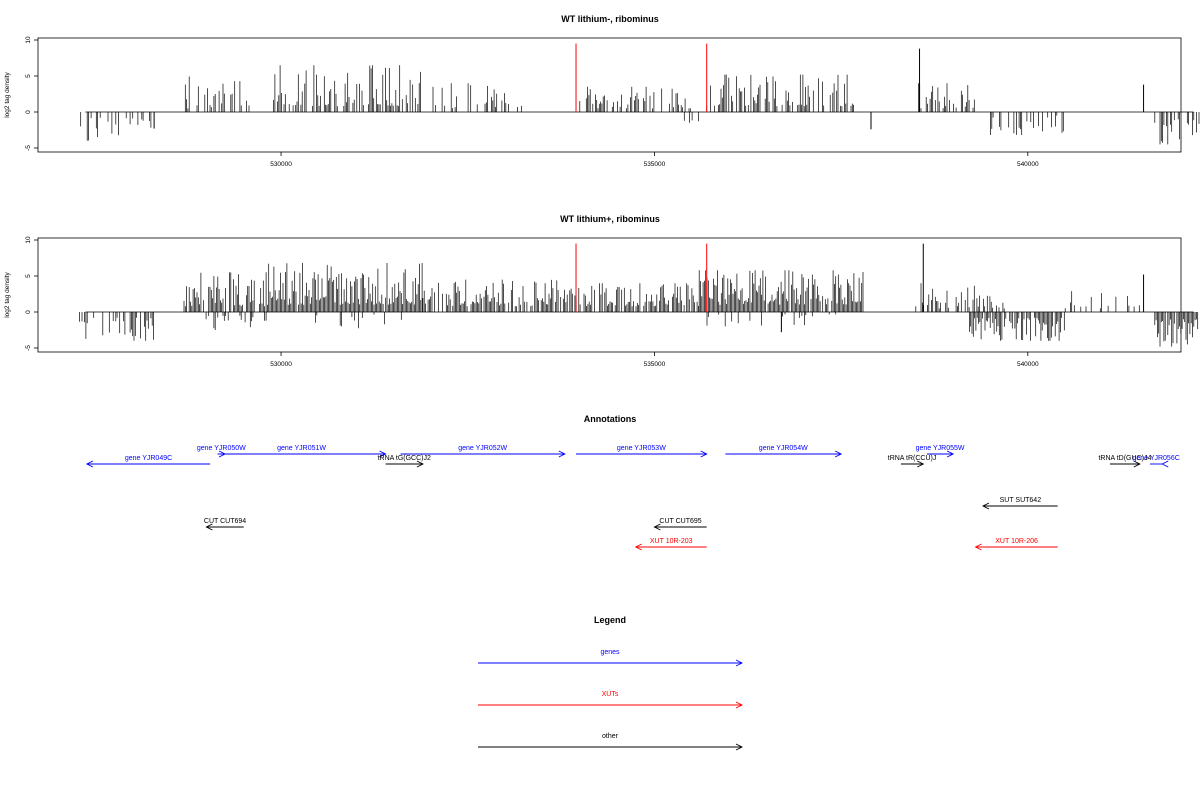 Image resolution: width=1200 pixels, height=800 pixels. I want to click on annotation-label: XUT 10R-203, so click(671, 541).